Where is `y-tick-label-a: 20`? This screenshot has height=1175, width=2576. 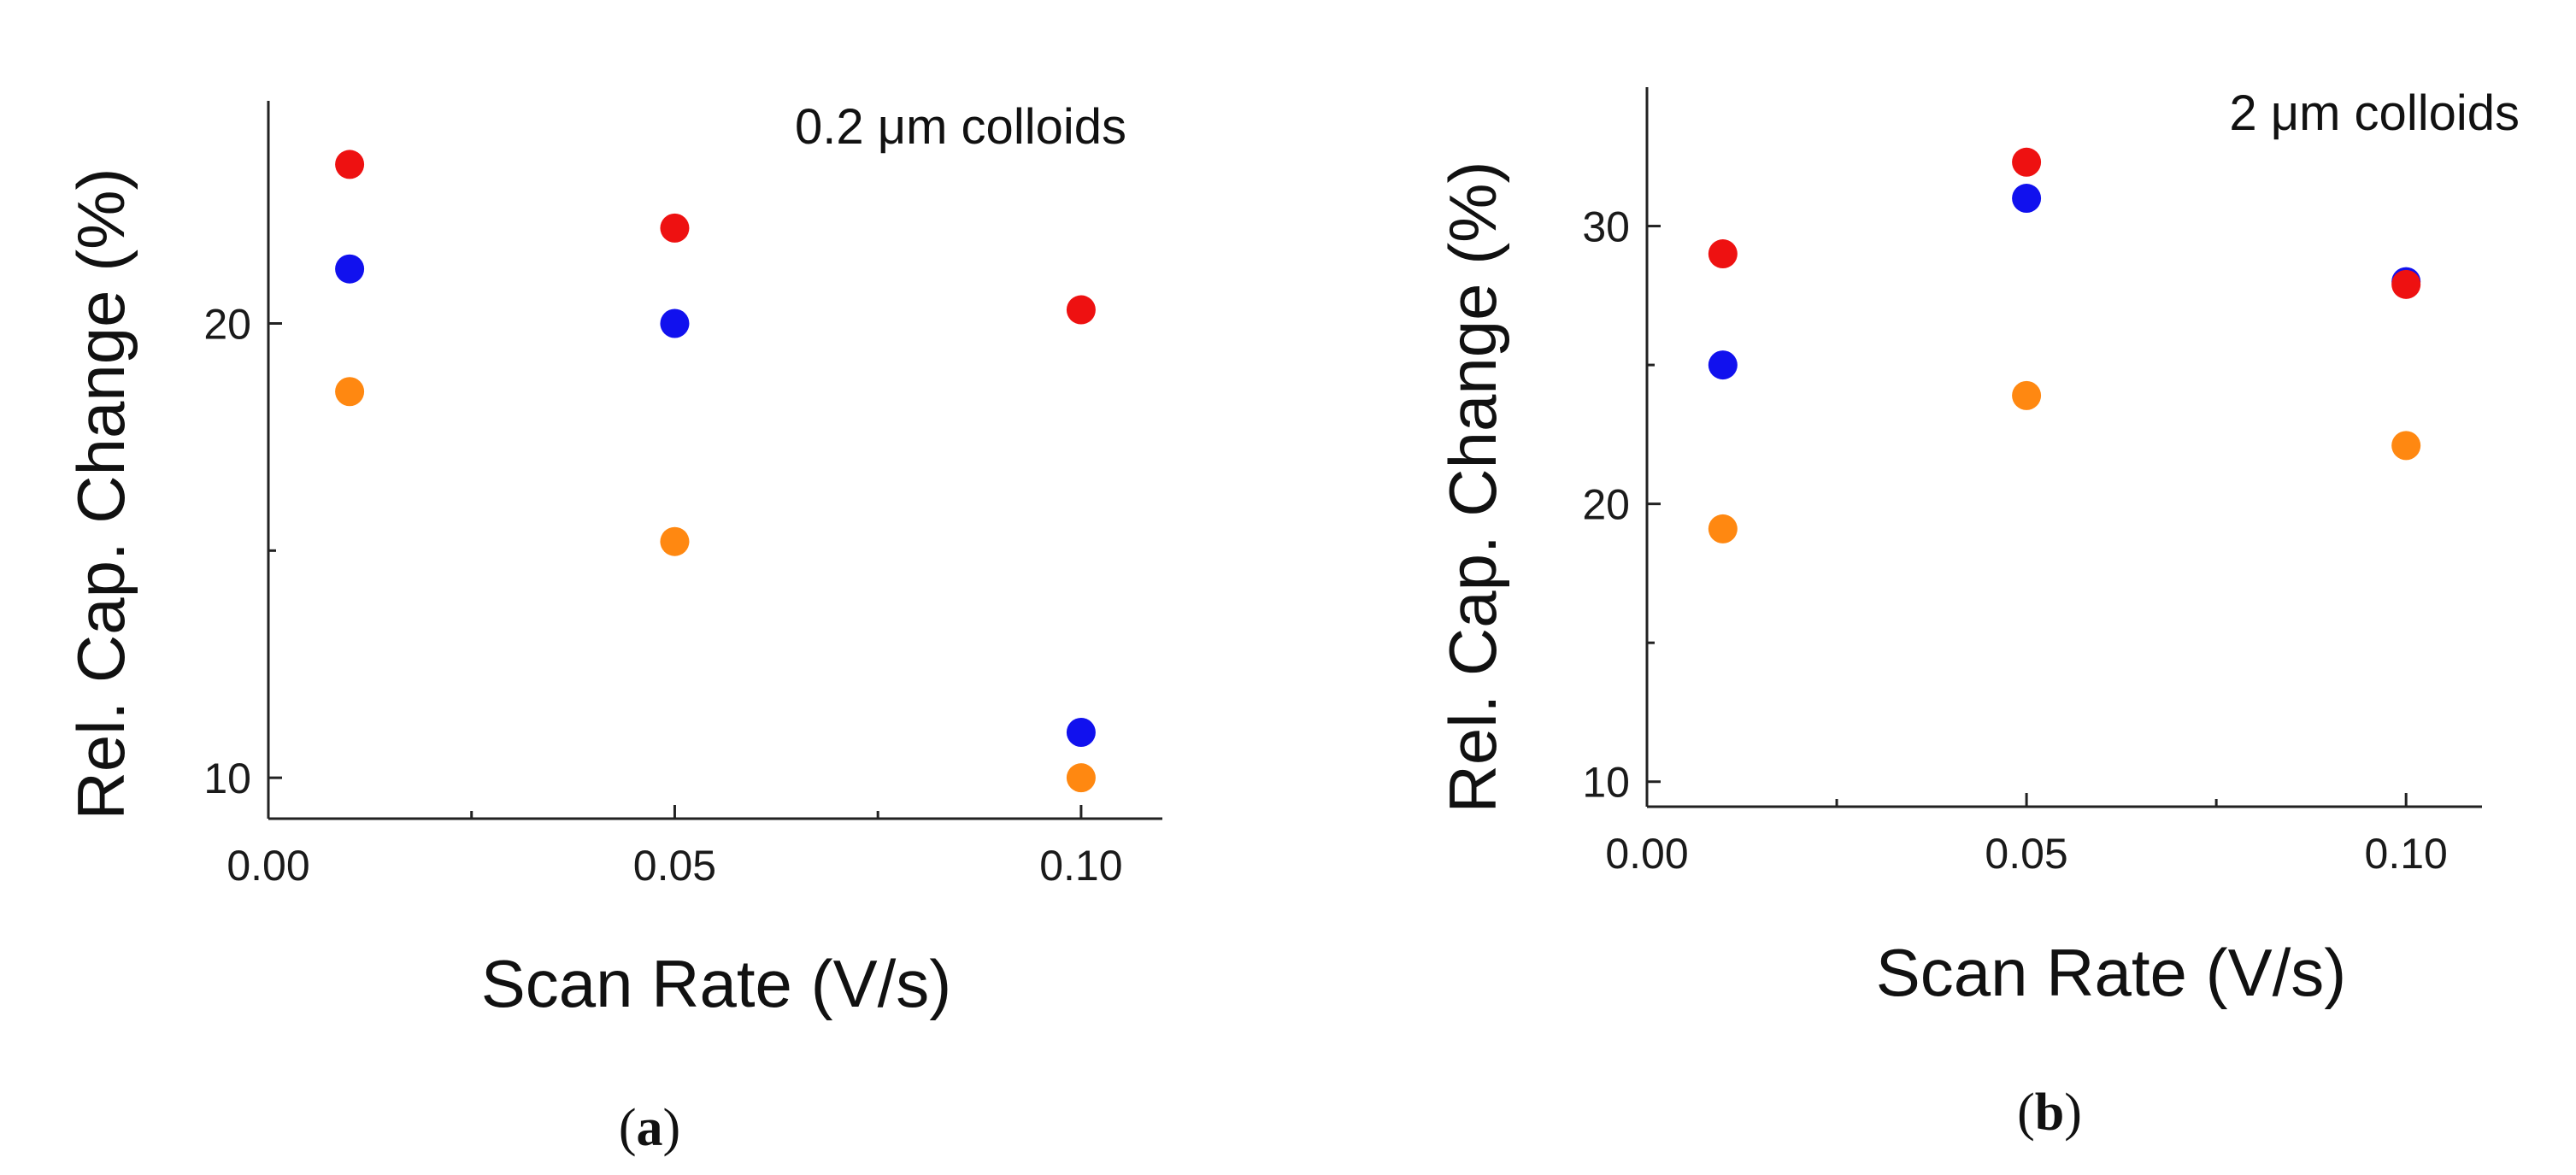
y-tick-label-a: 20 is located at coordinates (227, 325).